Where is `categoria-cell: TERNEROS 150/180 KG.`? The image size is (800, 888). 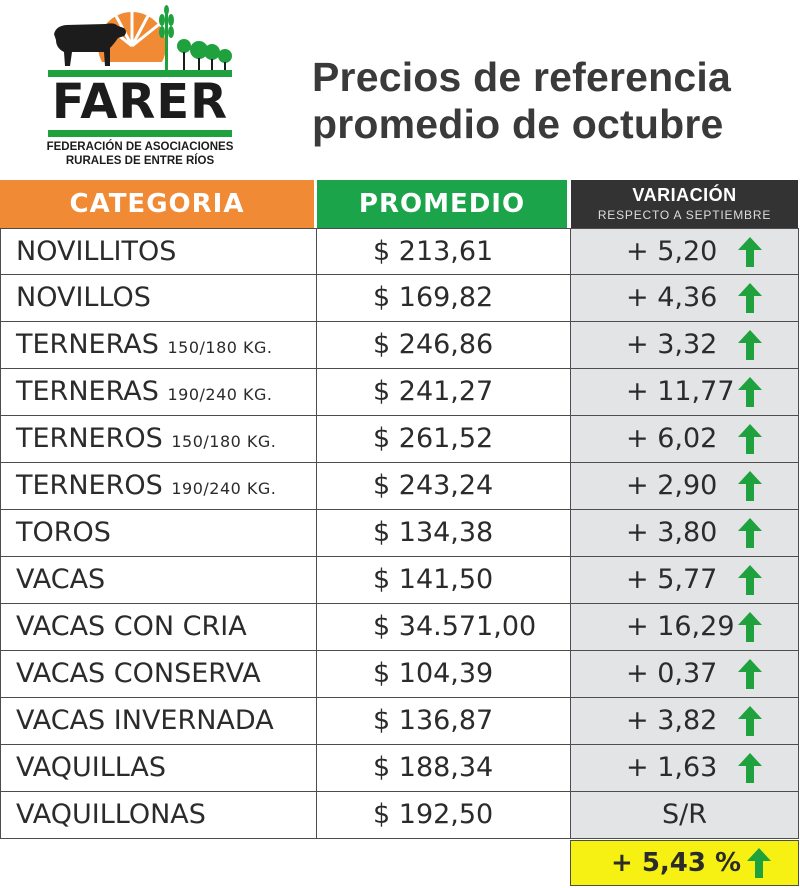 categoria-cell: TERNEROS 150/180 KG. is located at coordinates (158, 439).